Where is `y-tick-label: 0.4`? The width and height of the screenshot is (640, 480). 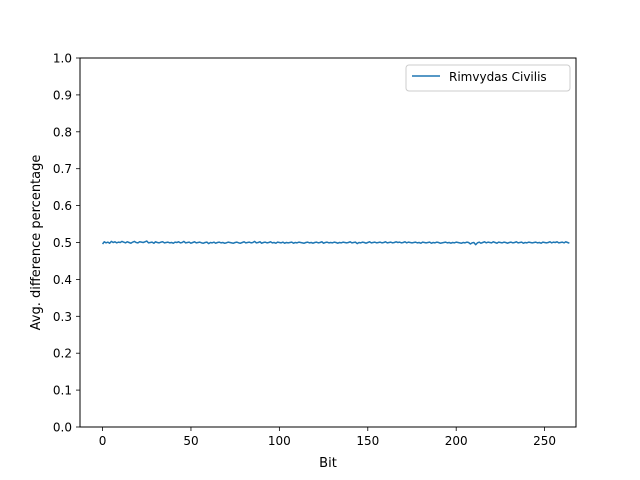 y-tick-label: 0.4 is located at coordinates (62, 280).